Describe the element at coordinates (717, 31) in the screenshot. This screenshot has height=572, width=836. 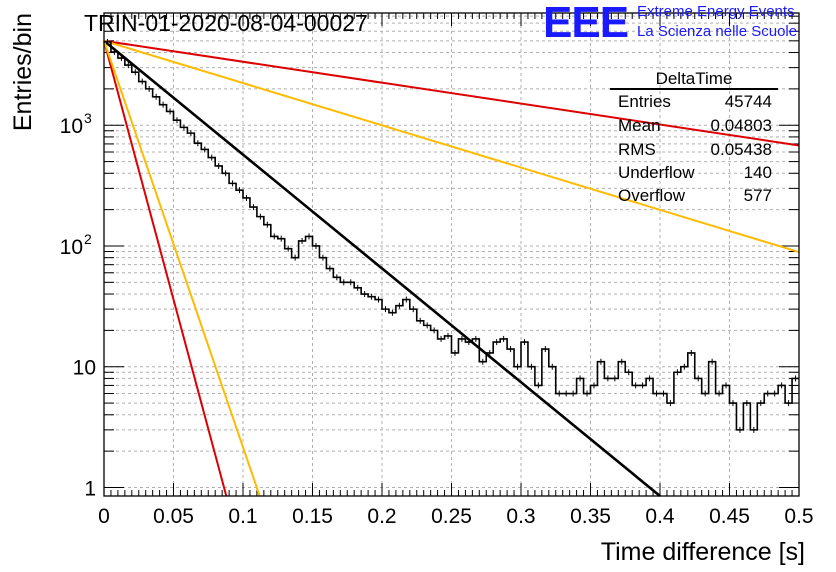
I see `logo-line-2: La Scienza nelle Scuole` at that location.